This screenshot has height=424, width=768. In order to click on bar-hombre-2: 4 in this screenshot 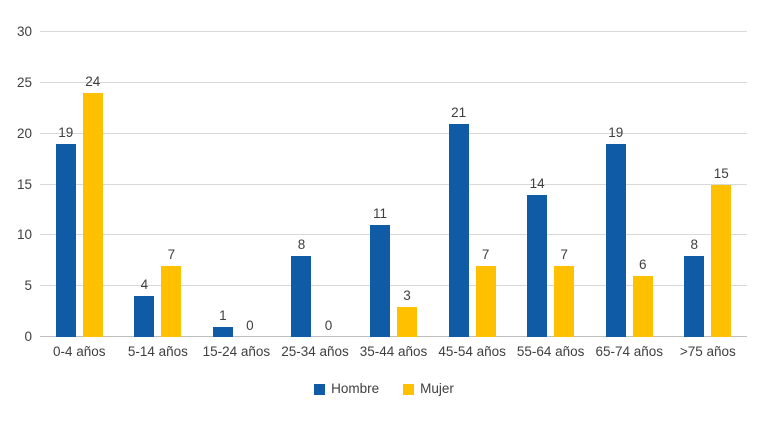, I will do `click(144, 307)`.